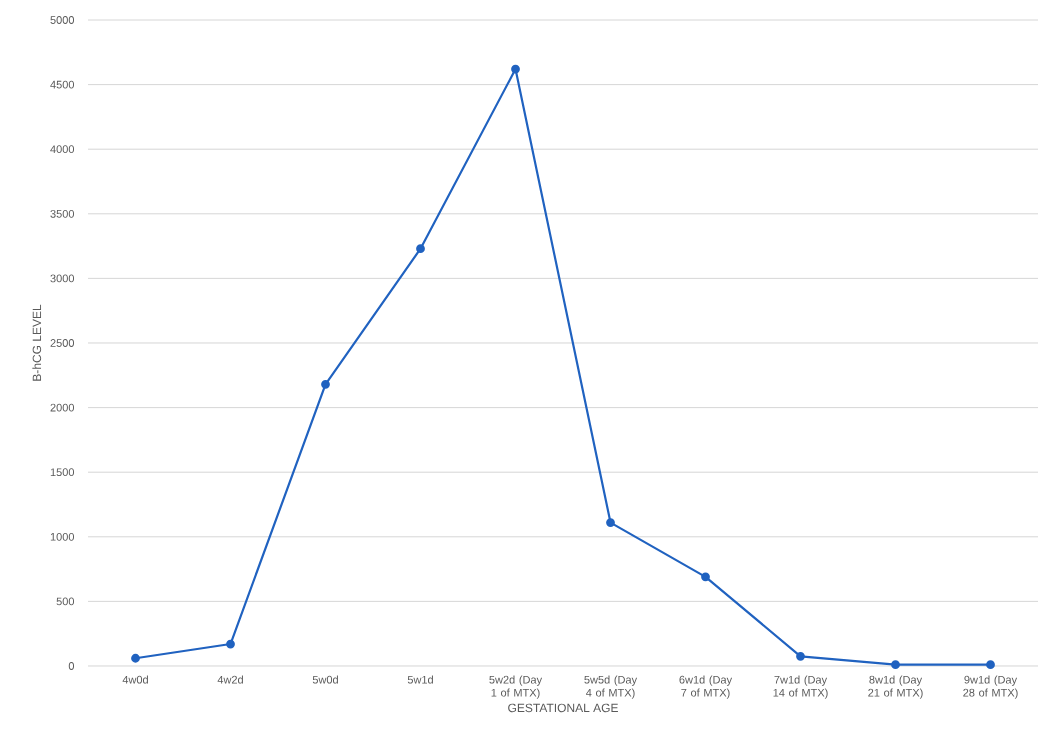 Image resolution: width=1048 pixels, height=748 pixels. What do you see at coordinates (325, 679) in the screenshot?
I see `x-tick-label: 5w0d` at bounding box center [325, 679].